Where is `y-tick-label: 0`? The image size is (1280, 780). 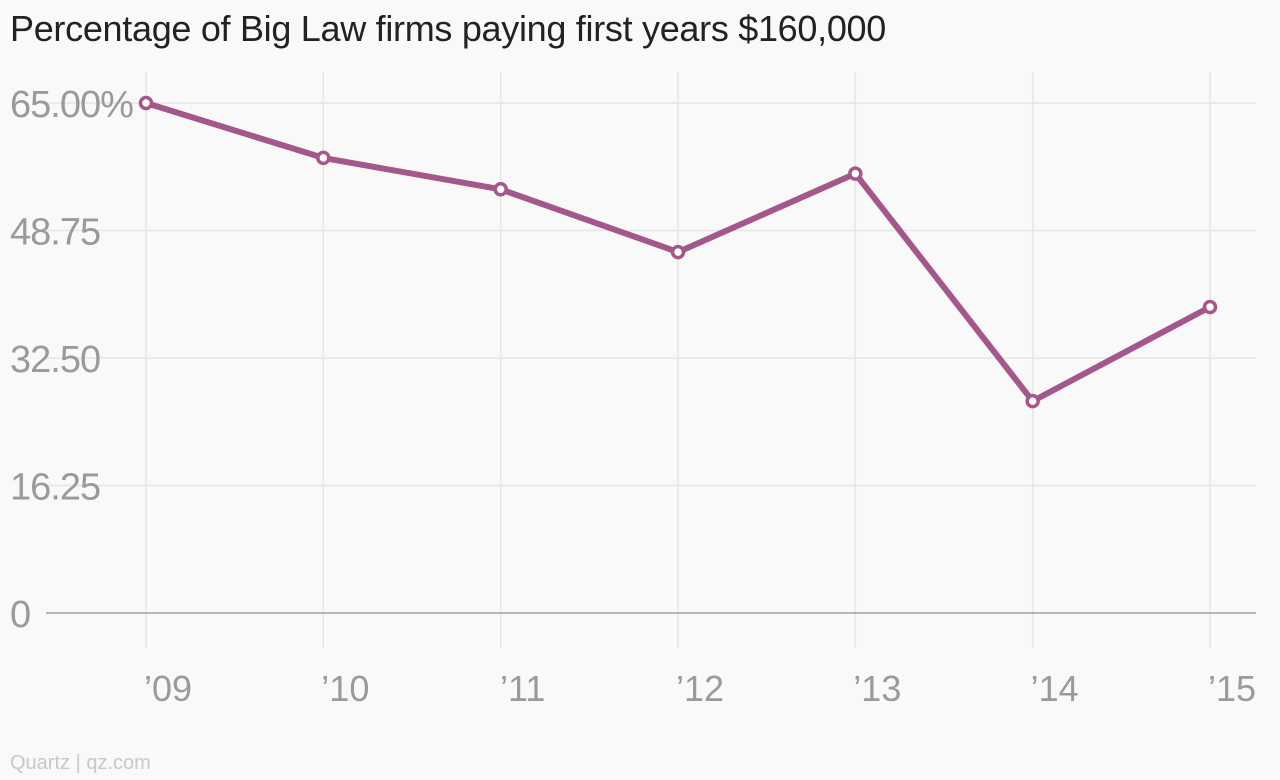
y-tick-label: 0 is located at coordinates (20, 615).